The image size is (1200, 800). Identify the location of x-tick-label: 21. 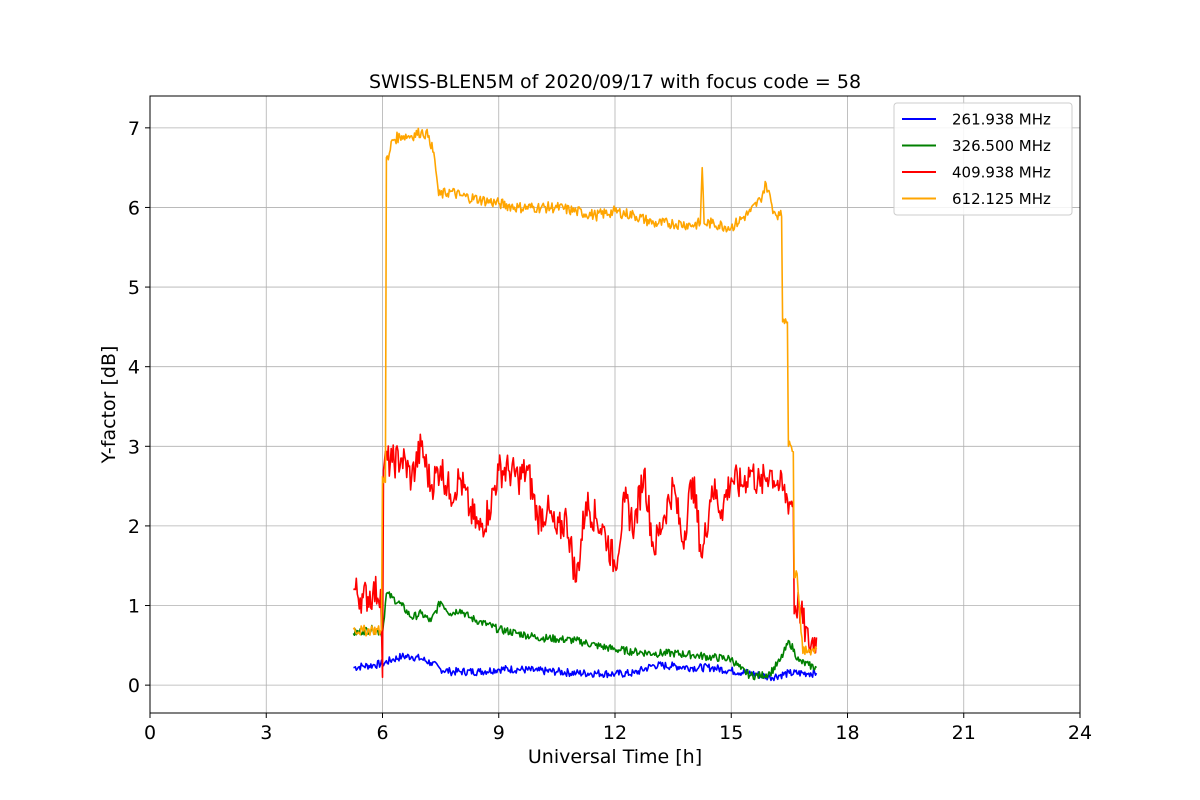
(964, 733).